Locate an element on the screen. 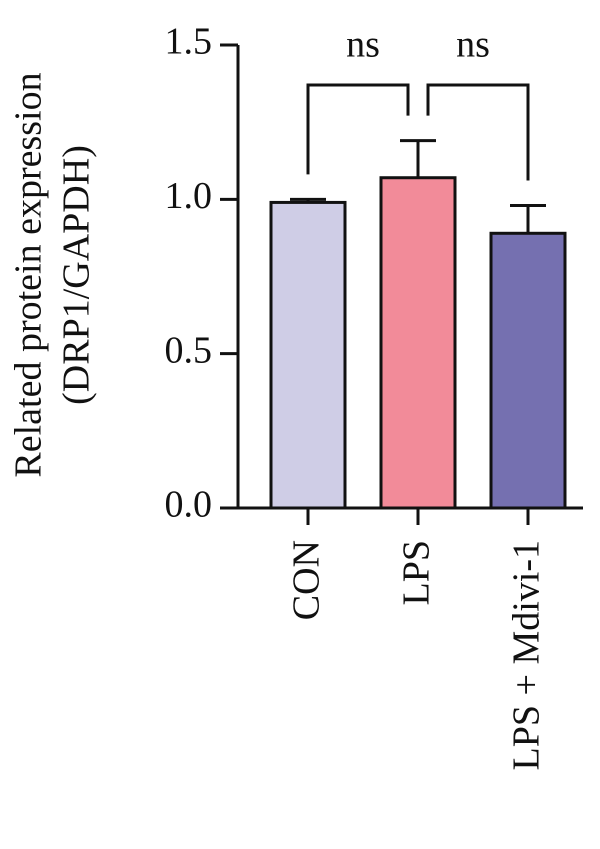  x-tick-label: LPS is located at coordinates (417, 572).